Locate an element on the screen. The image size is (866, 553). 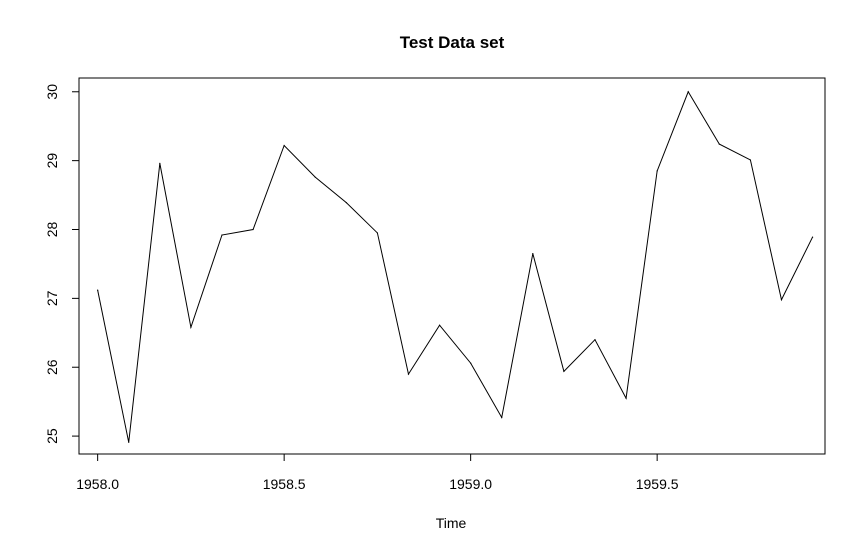
y-axis: 25 26 27 28 29 30 is located at coordinates (62, 264).